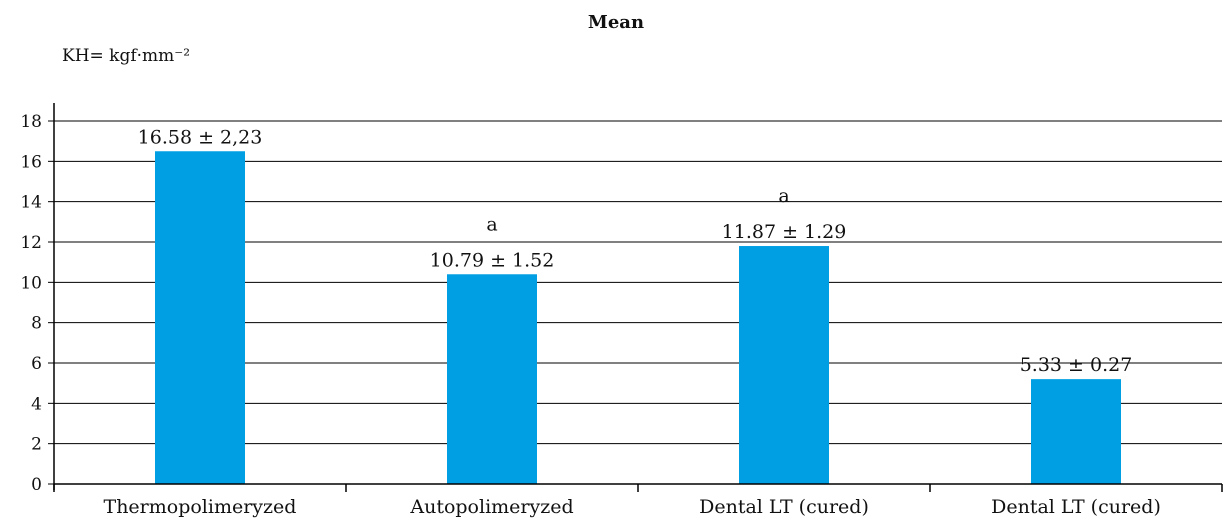 Image resolution: width=1232 pixels, height=527 pixels. I want to click on unit-label: KH= kgf·mm⁻², so click(126, 56).